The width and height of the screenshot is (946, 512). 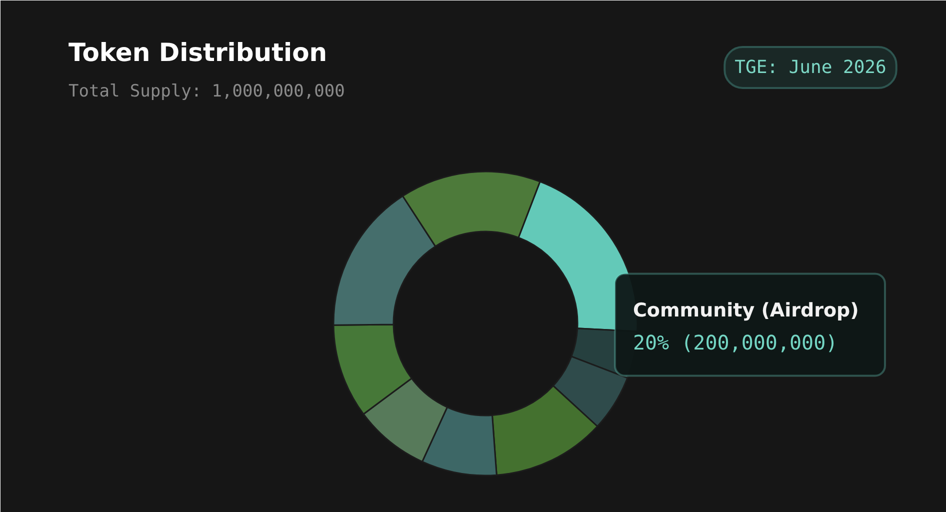 I want to click on slice-label: Community (Airdrop), so click(x=745, y=311).